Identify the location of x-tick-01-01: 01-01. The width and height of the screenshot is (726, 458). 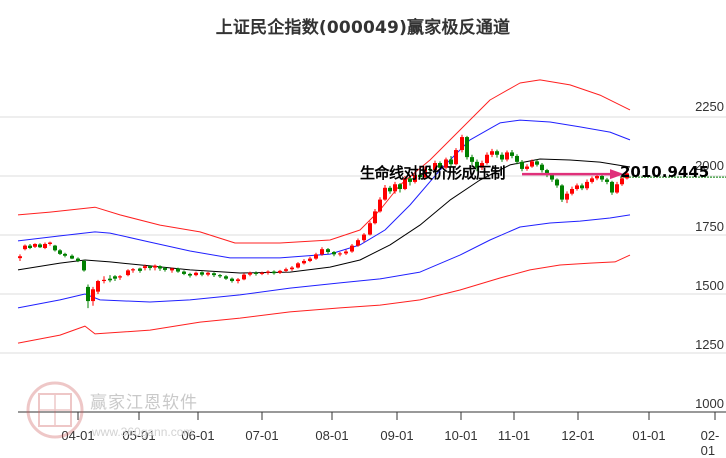
(649, 435).